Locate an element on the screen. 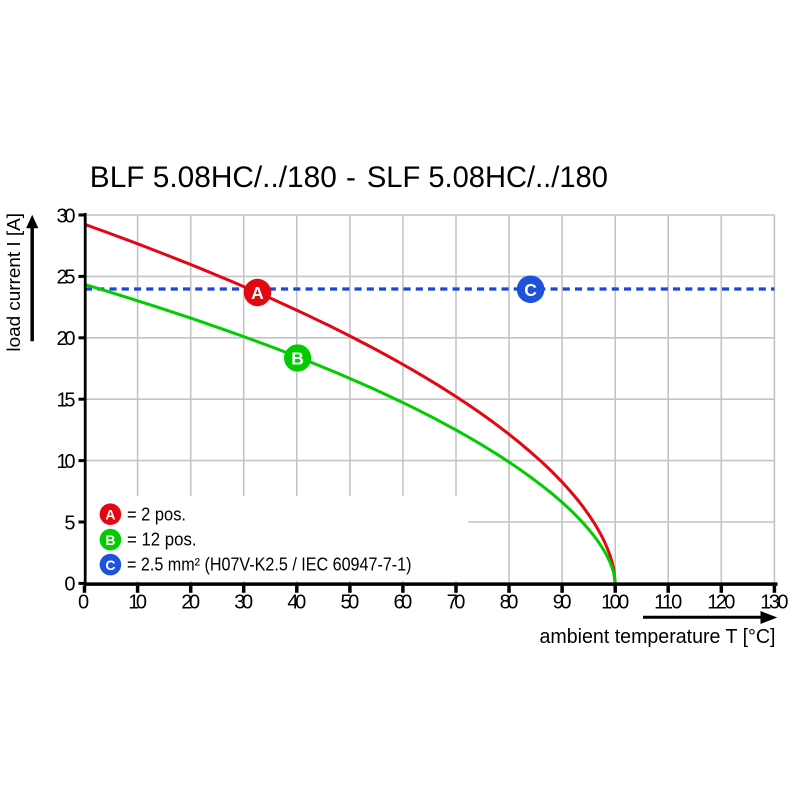 This screenshot has height=805, width=800. svg-text: 90 is located at coordinates (562, 602).